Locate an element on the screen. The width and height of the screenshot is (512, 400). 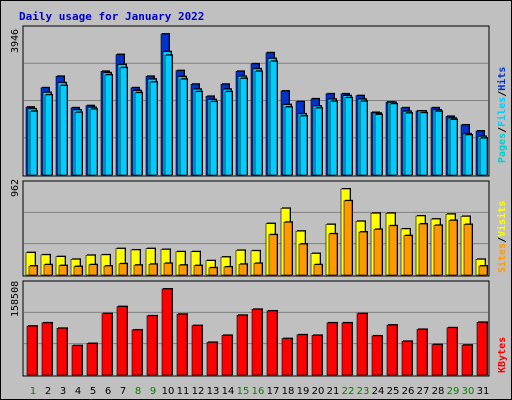
day-label: 1 is located at coordinates (33, 391).